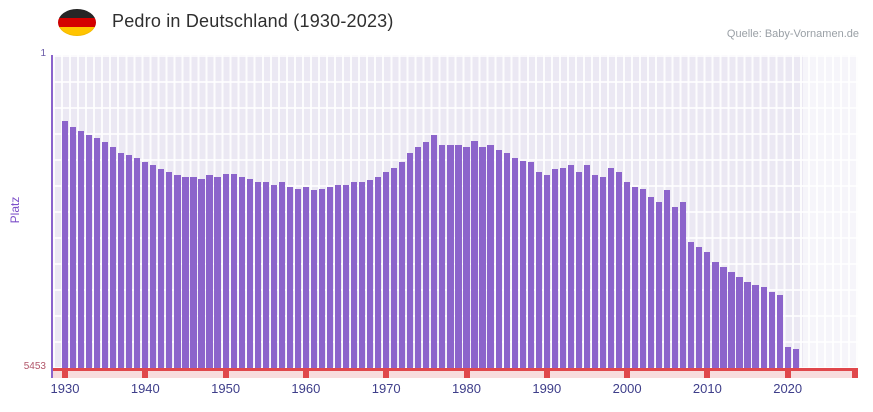  What do you see at coordinates (707, 388) in the screenshot?
I see `x-tick-label-2010: 2010` at bounding box center [707, 388].